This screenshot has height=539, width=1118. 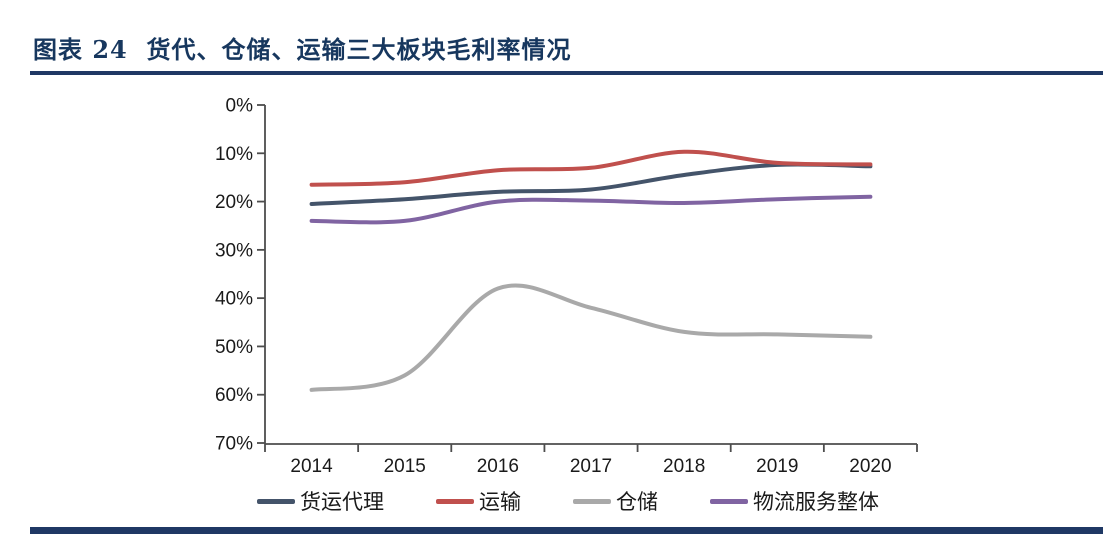 I want to click on x-tick-label: 2019, so click(x=777, y=466).